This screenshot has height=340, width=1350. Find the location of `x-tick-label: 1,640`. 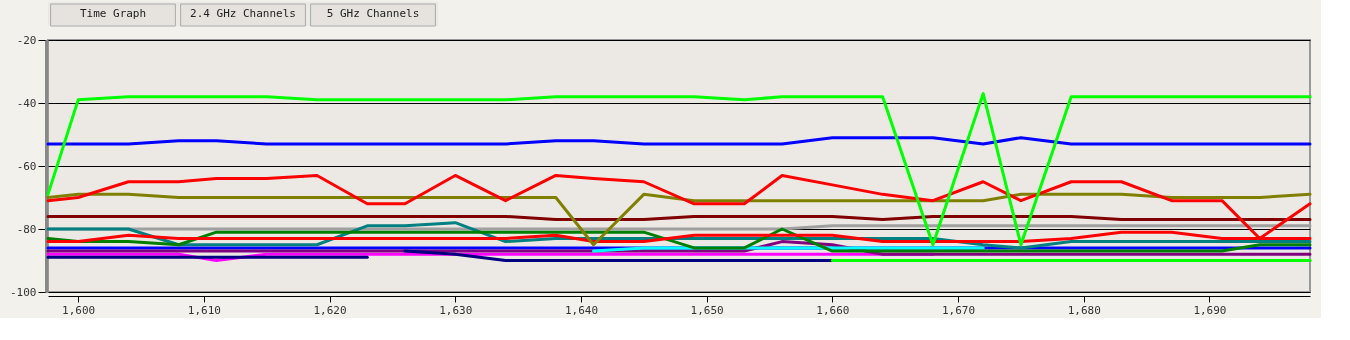

x-tick-label: 1,640 is located at coordinates (581, 310).